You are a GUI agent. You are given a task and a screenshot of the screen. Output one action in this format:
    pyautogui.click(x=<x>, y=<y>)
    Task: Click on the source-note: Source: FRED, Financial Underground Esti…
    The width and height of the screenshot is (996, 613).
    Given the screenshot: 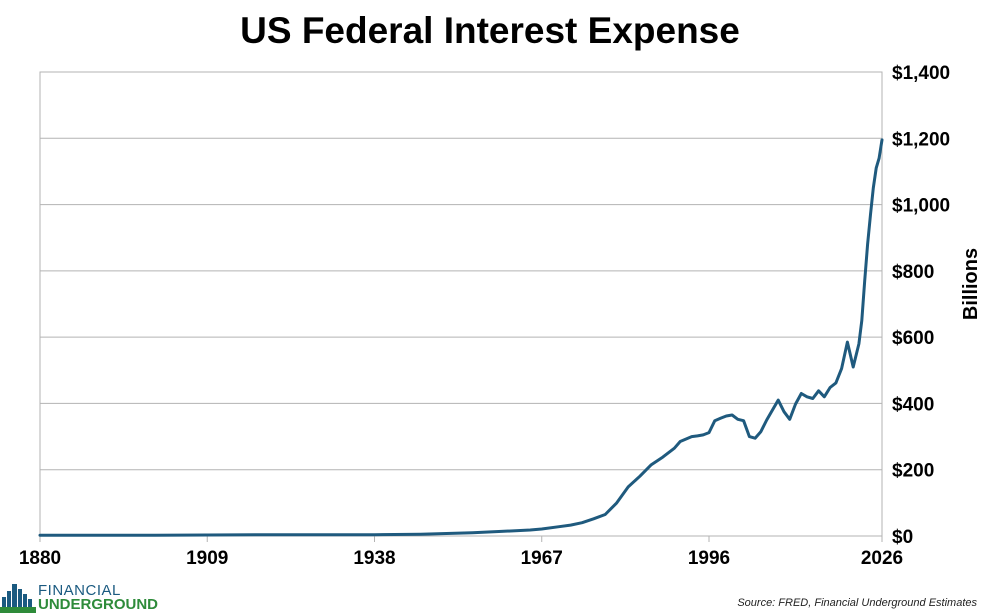 What is the action you would take?
    pyautogui.click(x=857, y=603)
    